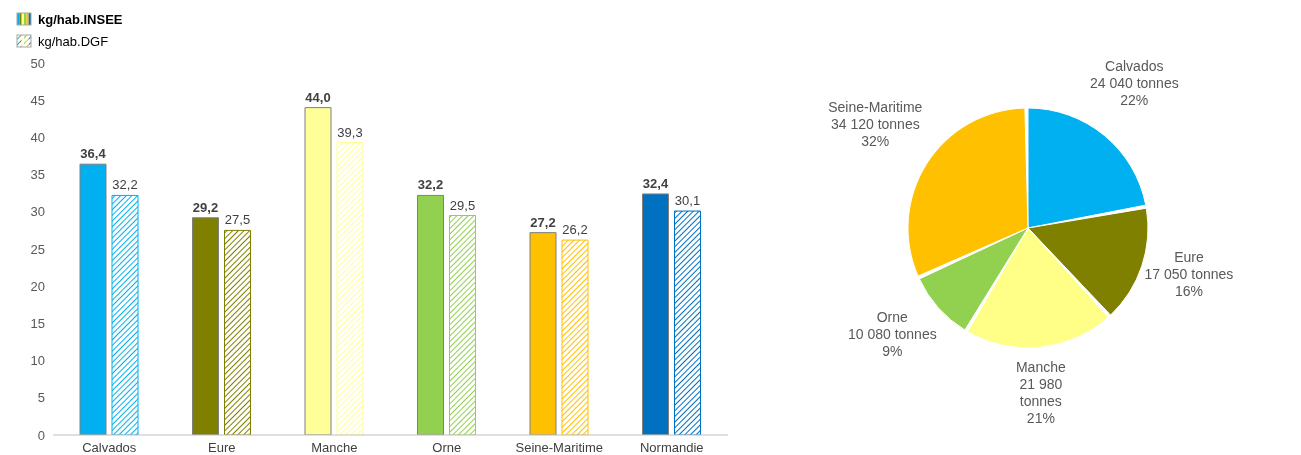  I want to click on x-tick-label: Seine-Maritime, so click(559, 447).